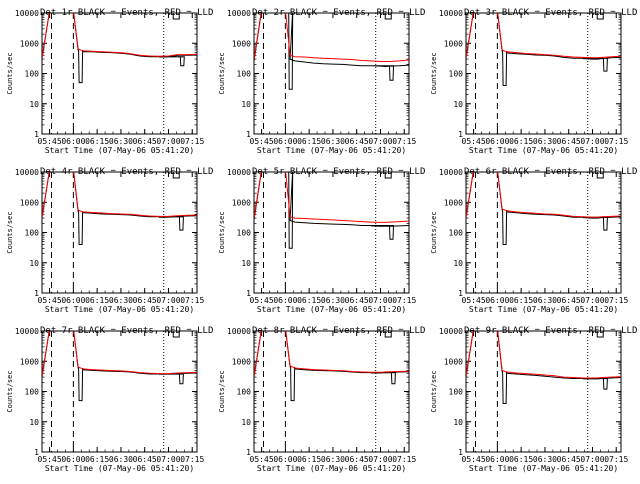 The image size is (640, 484). I want to click on panel-title: Det 4r BLACK = Events, RED = LLD, so click(126, 172).